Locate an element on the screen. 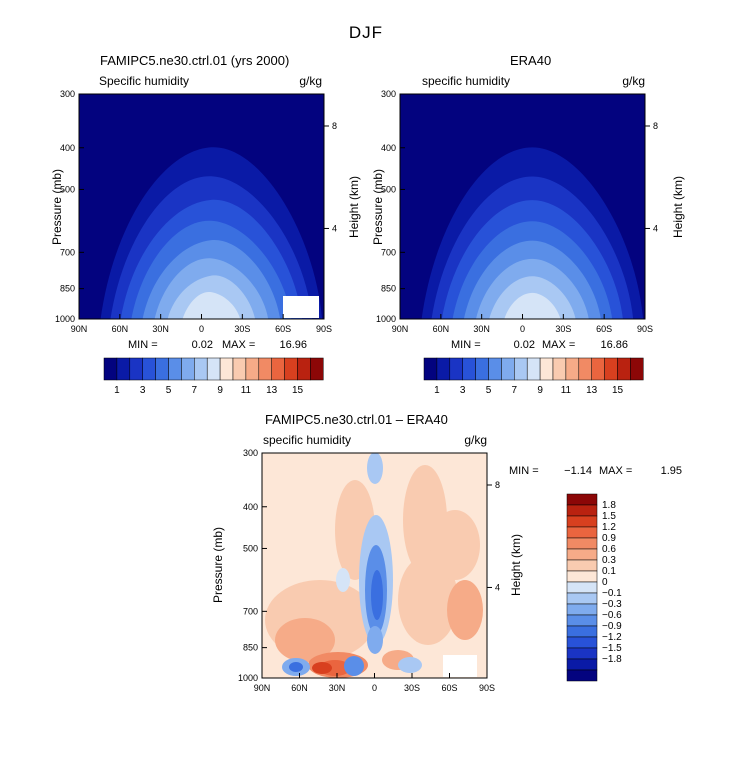 The image size is (733, 772). panel-2-height-ticks: 84 is located at coordinates (651, 177).